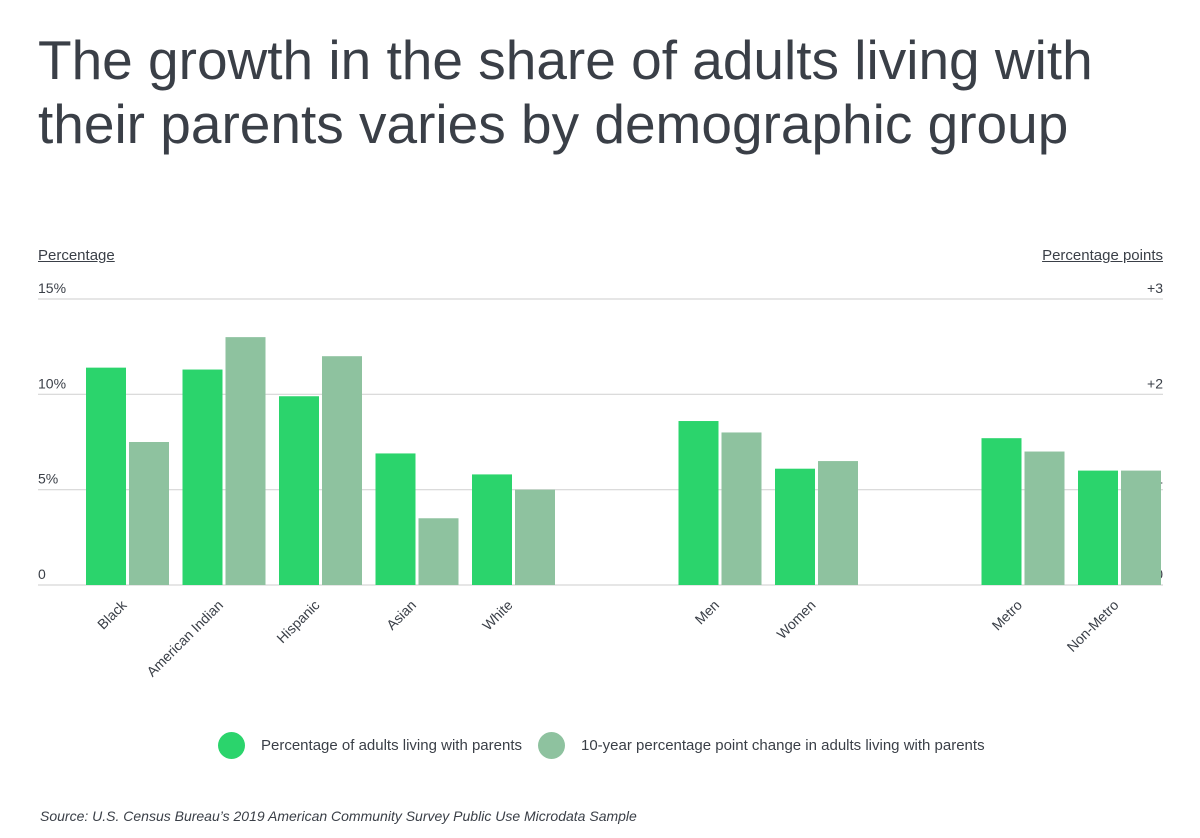 Image resolution: width=1200 pixels, height=838 pixels. What do you see at coordinates (42, 574) in the screenshot?
I see `y-tick-label: 0` at bounding box center [42, 574].